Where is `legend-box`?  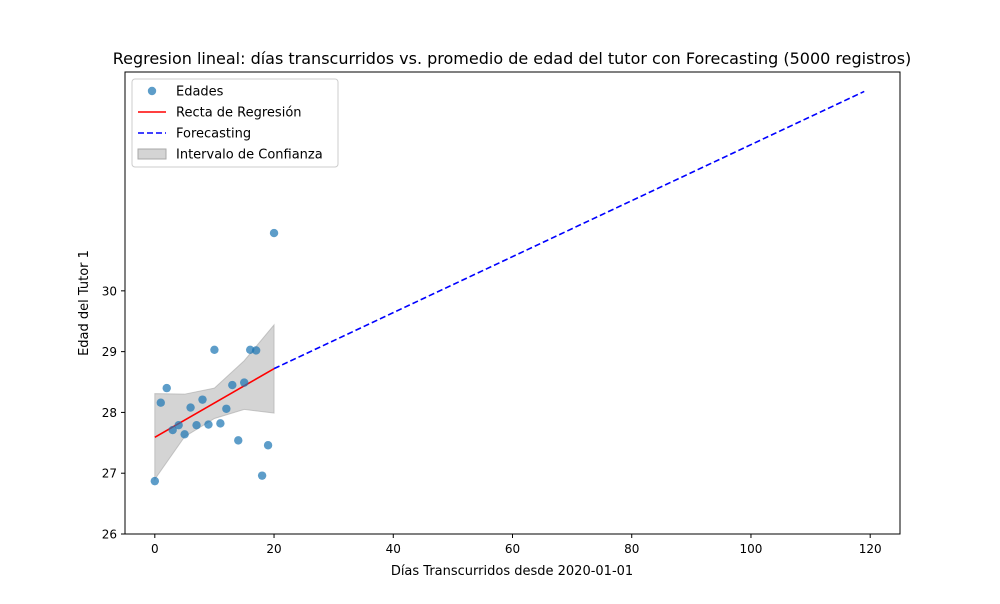
legend-box is located at coordinates (235, 123).